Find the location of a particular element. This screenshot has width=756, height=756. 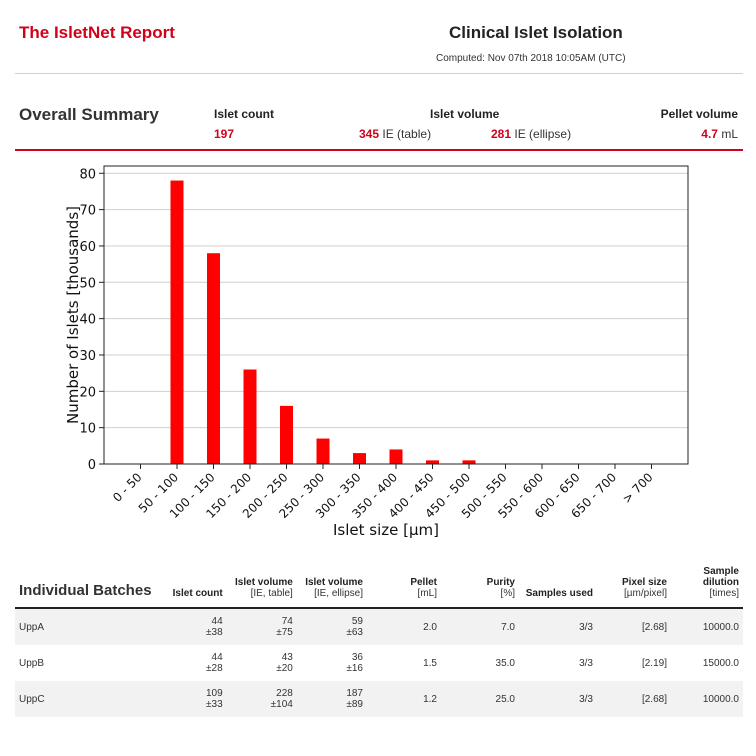

y-tick-label: 40 is located at coordinates (87, 320).